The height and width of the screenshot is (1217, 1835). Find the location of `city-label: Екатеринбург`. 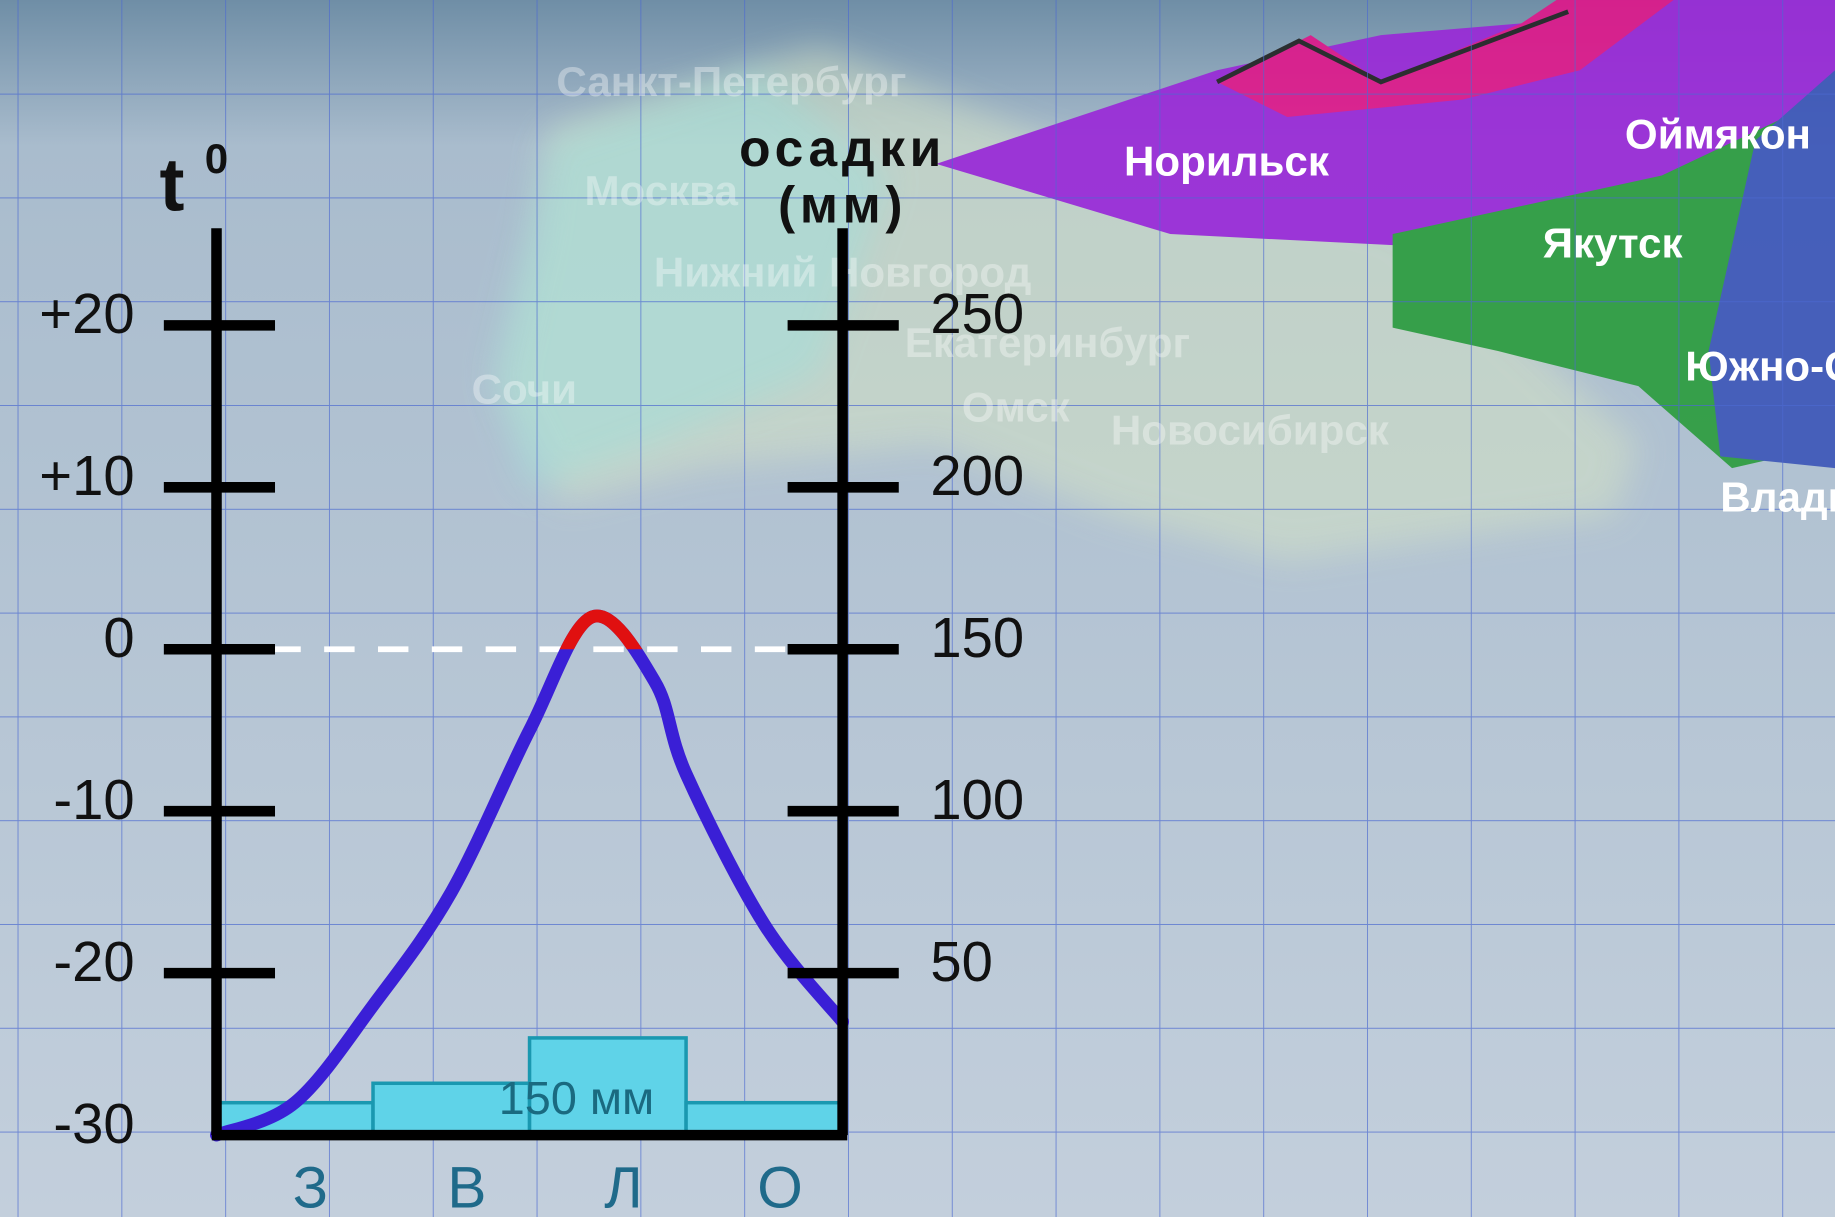

city-label: Екатеринбург is located at coordinates (1047, 342).